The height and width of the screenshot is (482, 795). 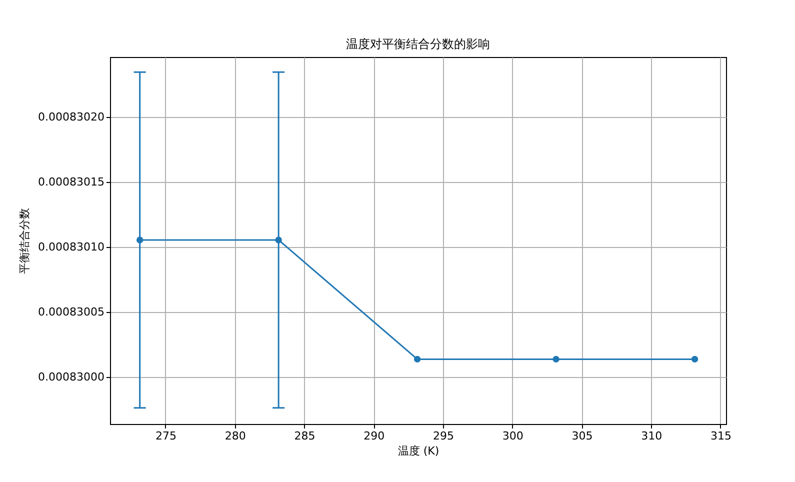 What do you see at coordinates (513, 436) in the screenshot?
I see `x-tick-label: 300` at bounding box center [513, 436].